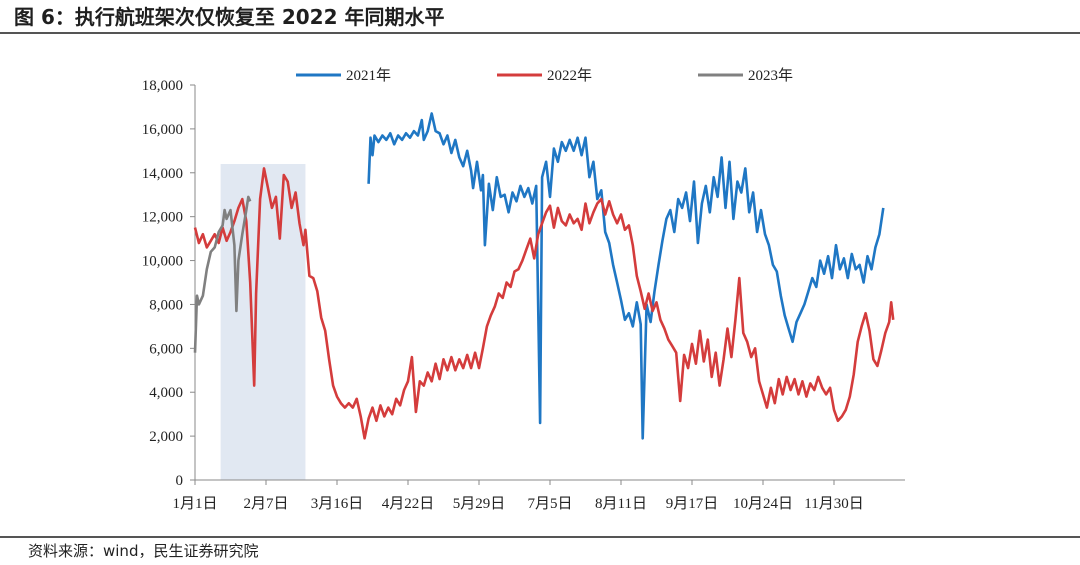 This screenshot has height=565, width=1080. Describe the element at coordinates (162, 218) in the screenshot. I see `y-tick-label: 12,000` at that location.